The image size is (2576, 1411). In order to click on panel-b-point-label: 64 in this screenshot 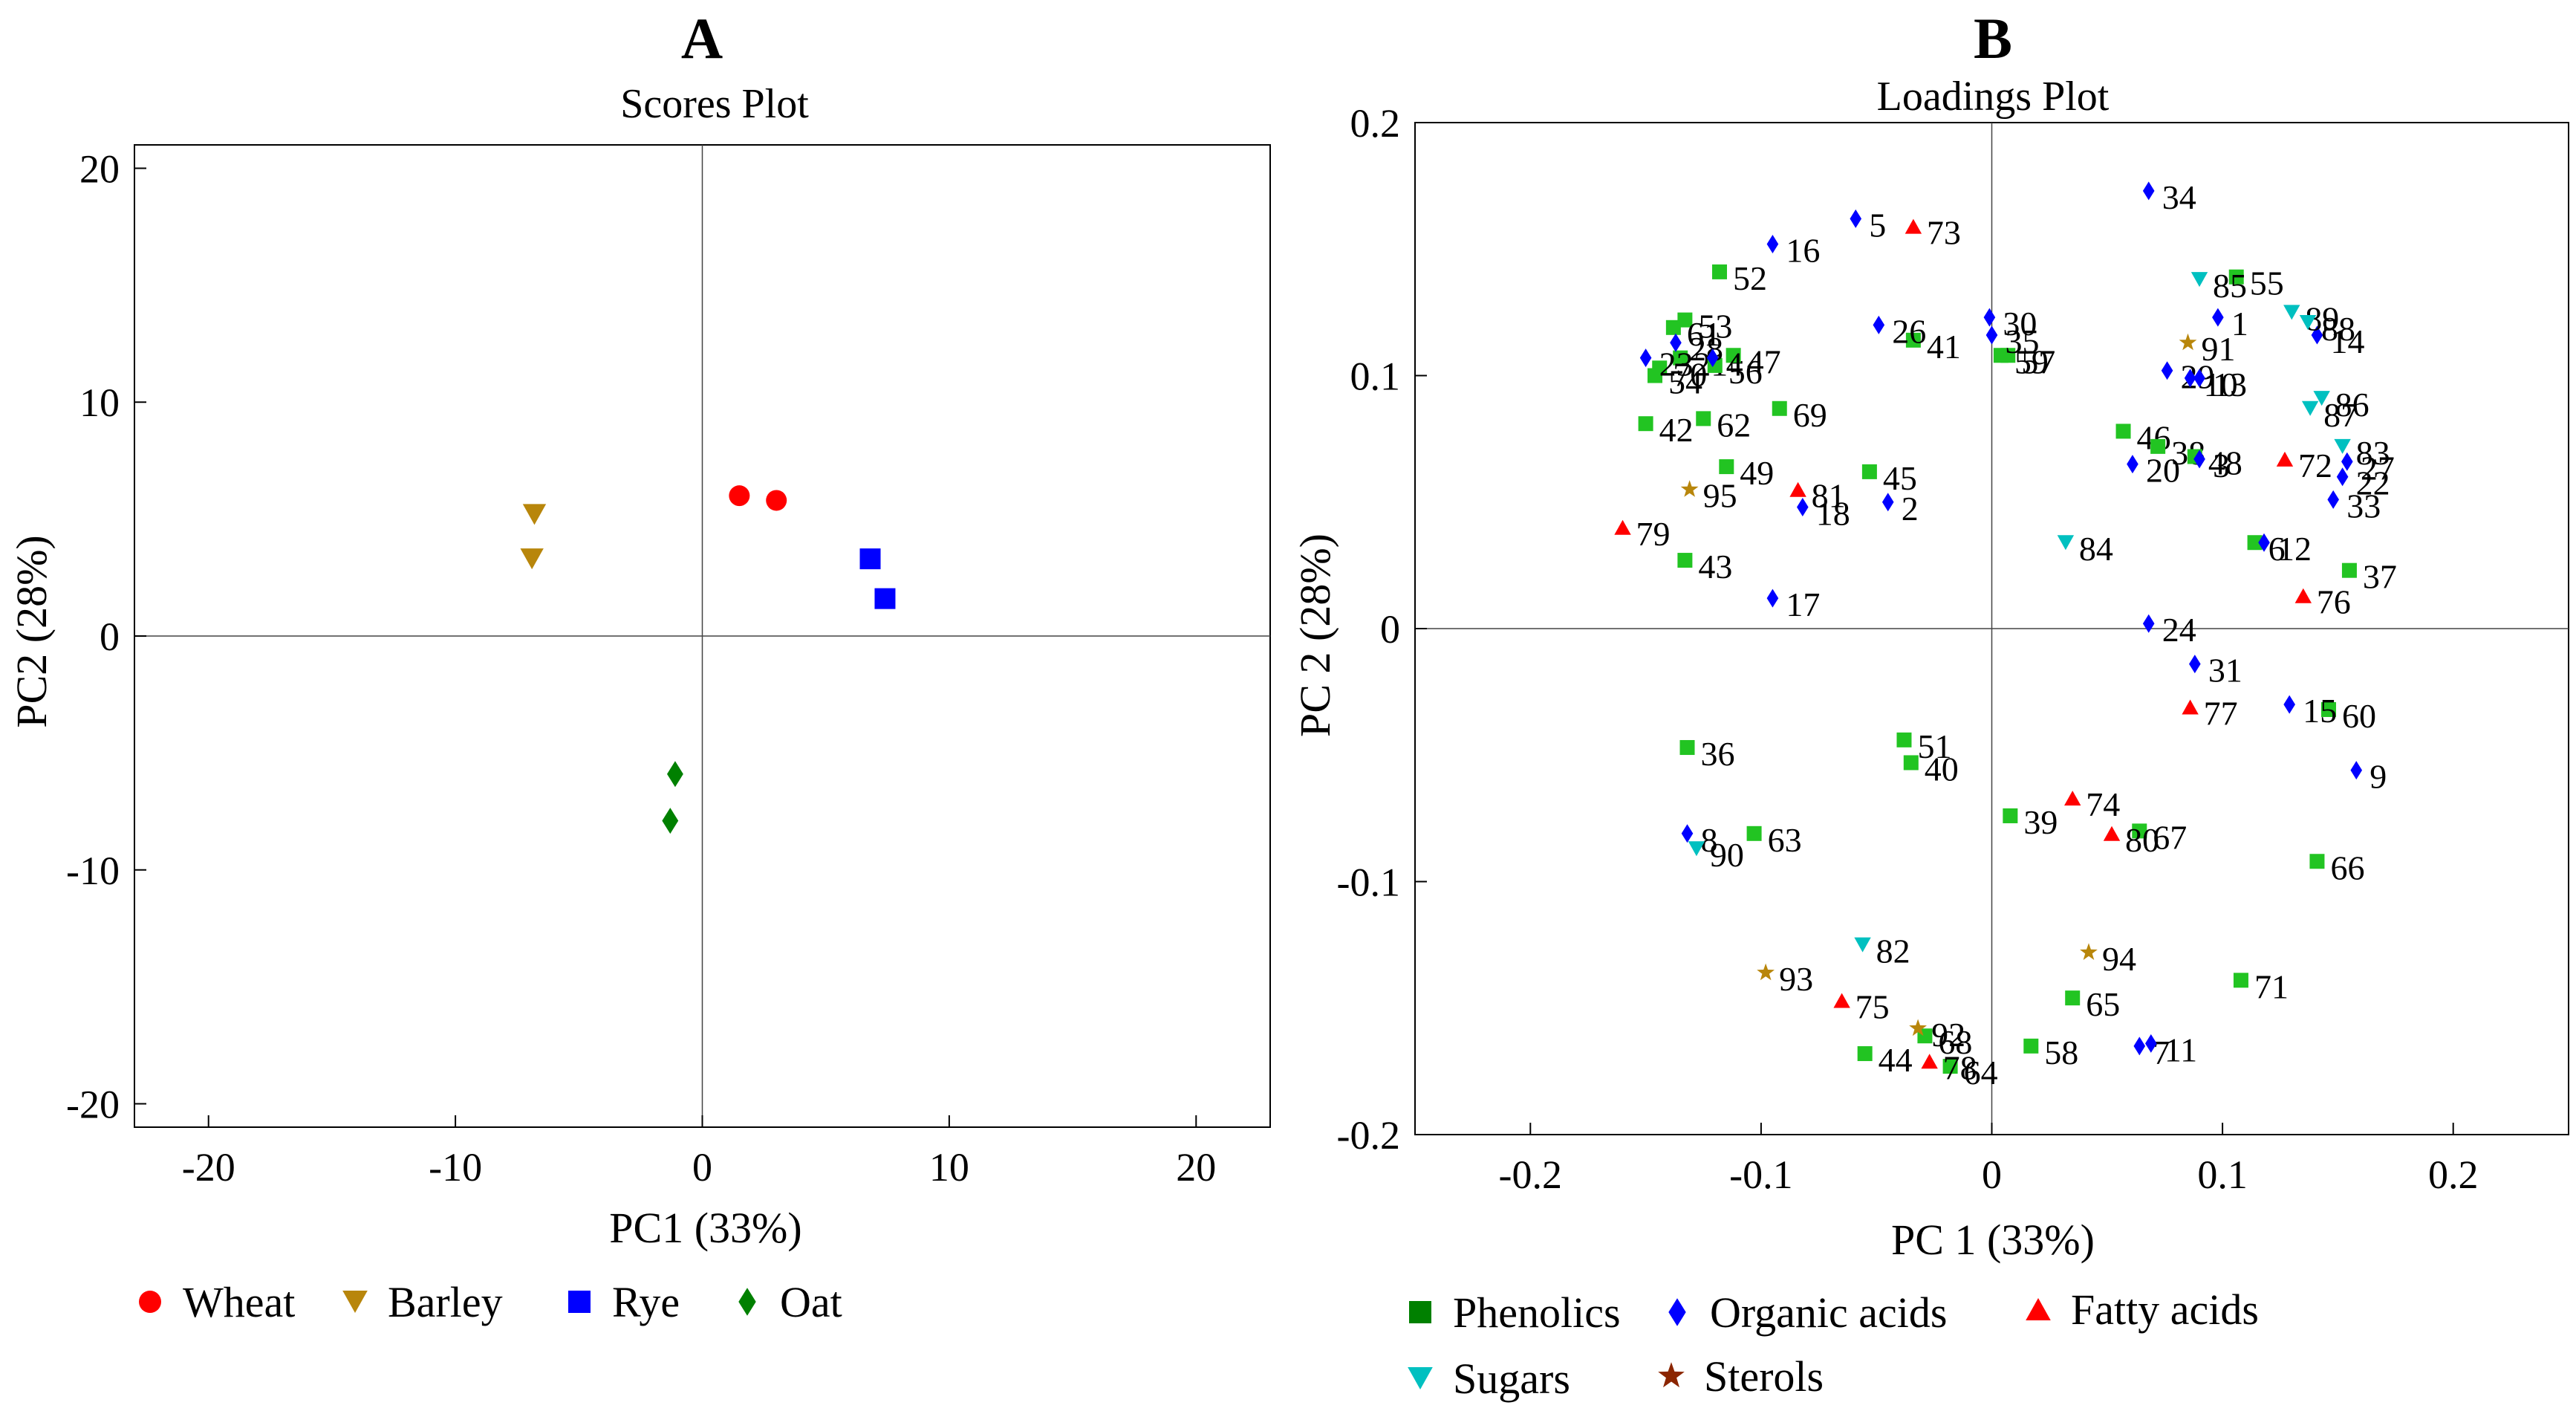, I will do `click(1981, 1073)`.